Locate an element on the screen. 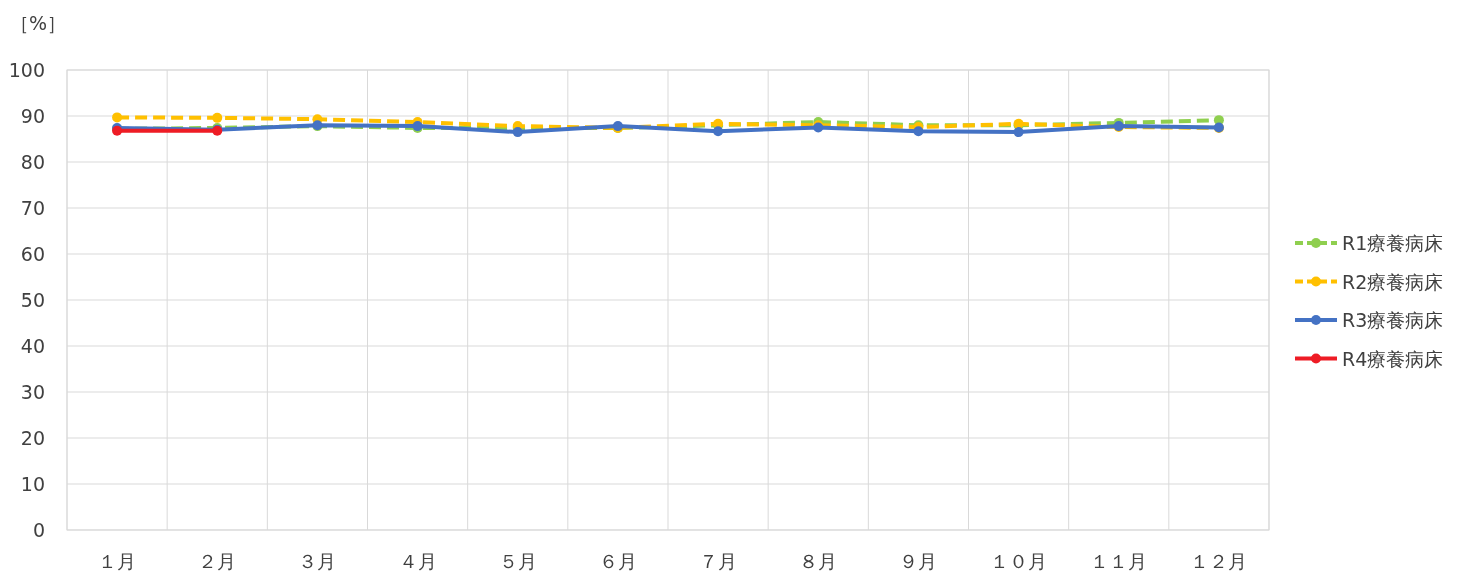 The image size is (1461, 574). y-tick-label: 90 is located at coordinates (32, 116).